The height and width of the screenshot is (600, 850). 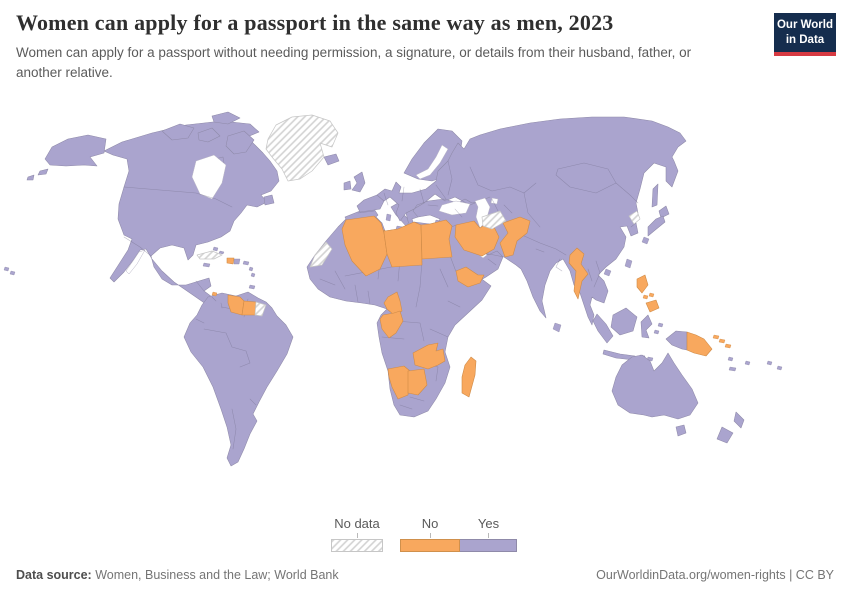 I want to click on legend-swatch-no-data, so click(x=357, y=545).